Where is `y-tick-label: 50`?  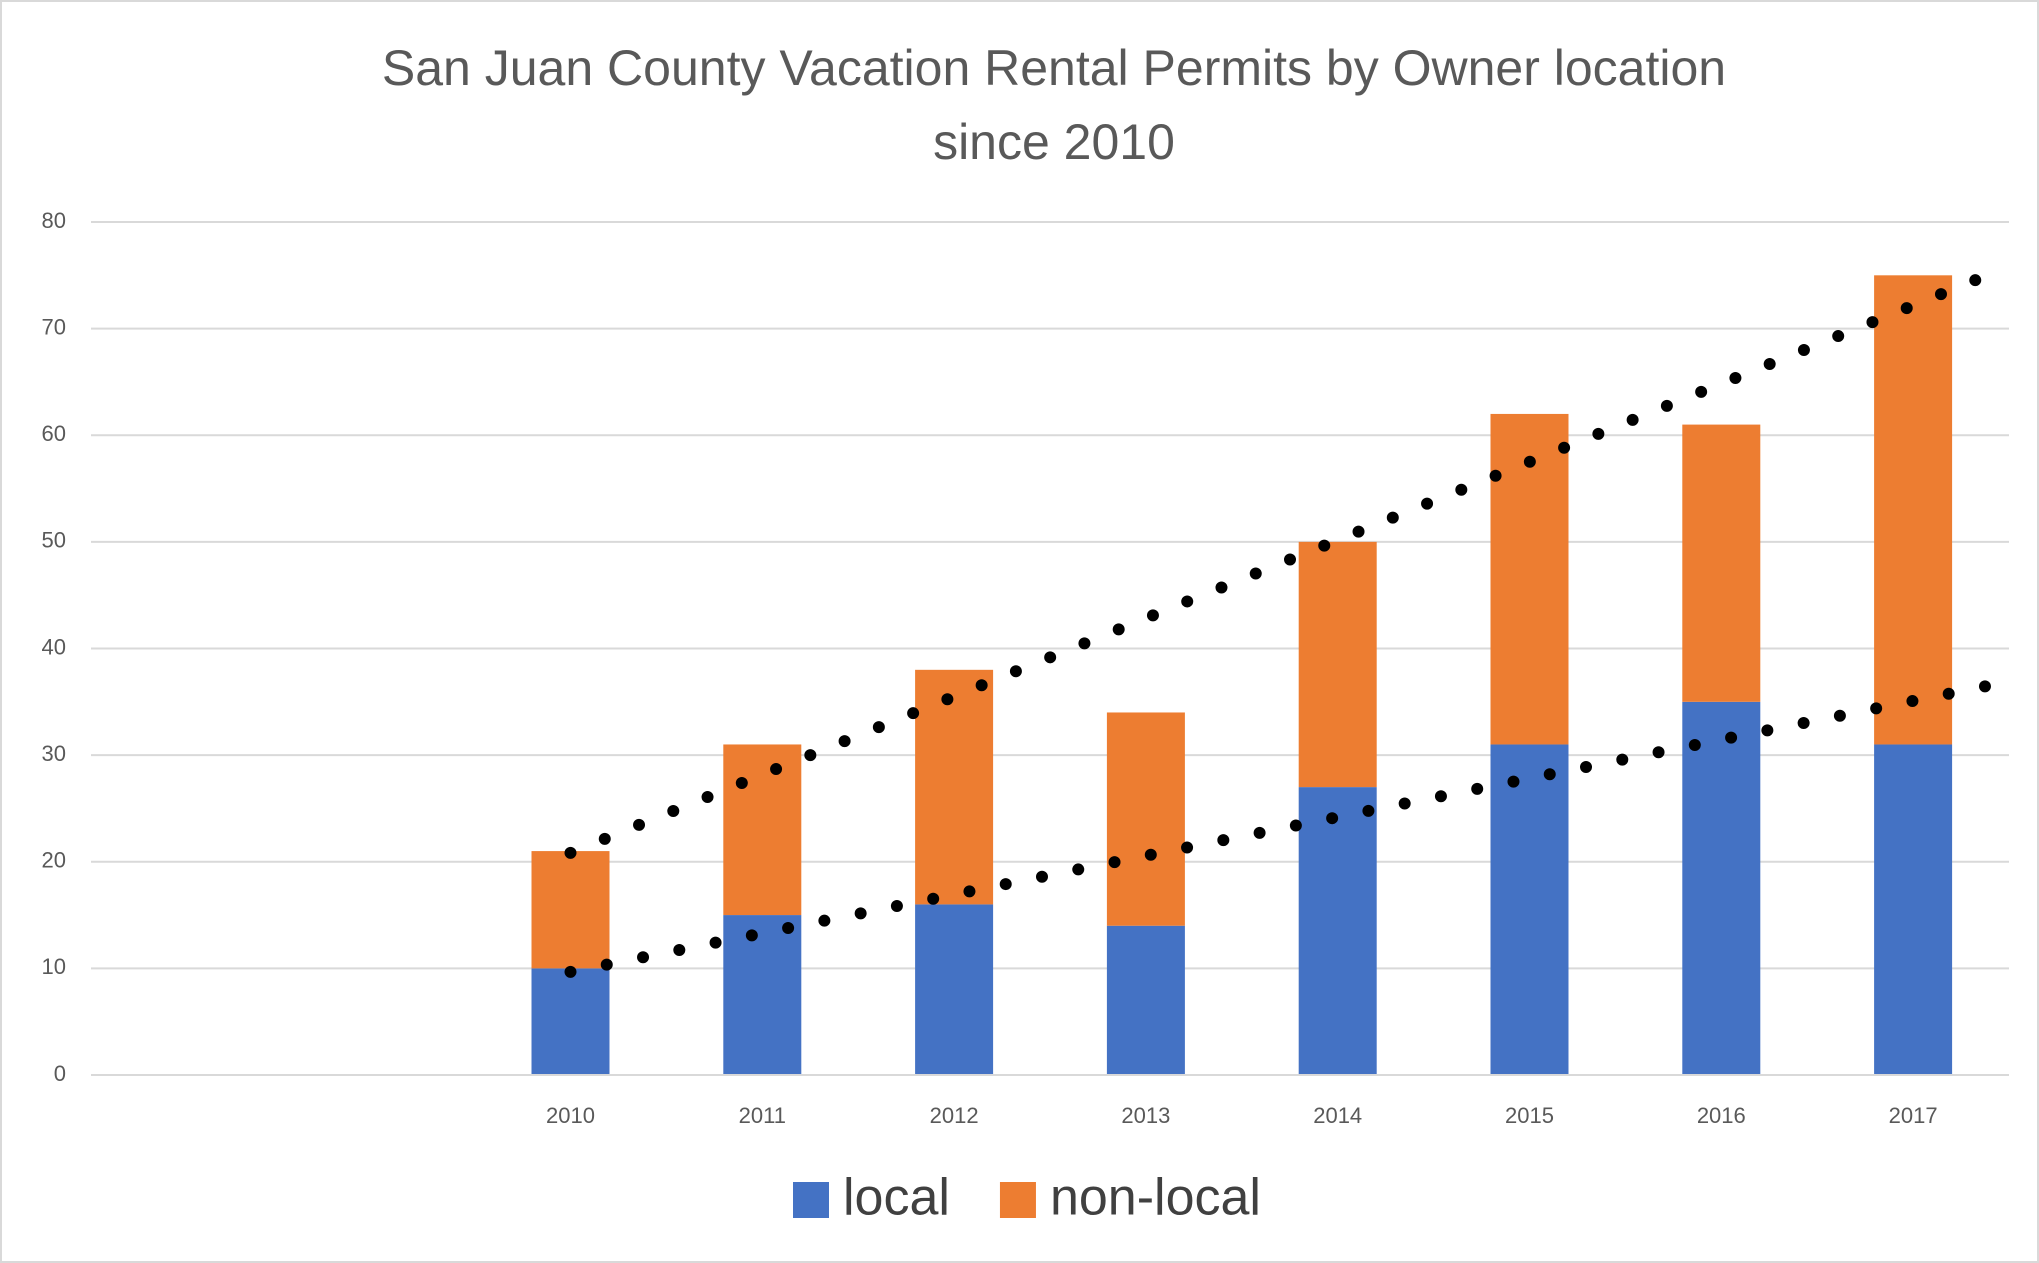 y-tick-label: 50 is located at coordinates (54, 540).